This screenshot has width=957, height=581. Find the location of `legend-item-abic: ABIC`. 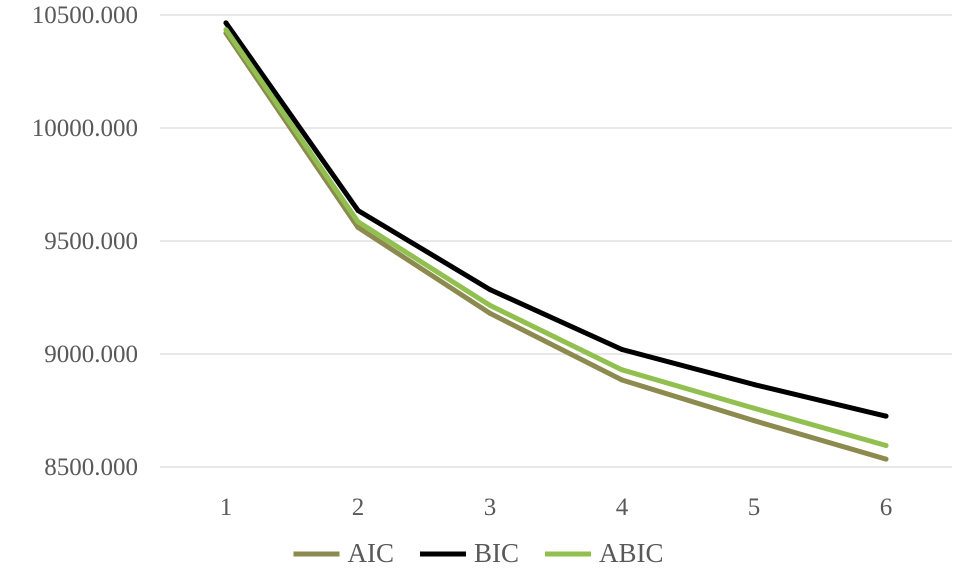

legend-item-abic: ABIC is located at coordinates (604, 553).